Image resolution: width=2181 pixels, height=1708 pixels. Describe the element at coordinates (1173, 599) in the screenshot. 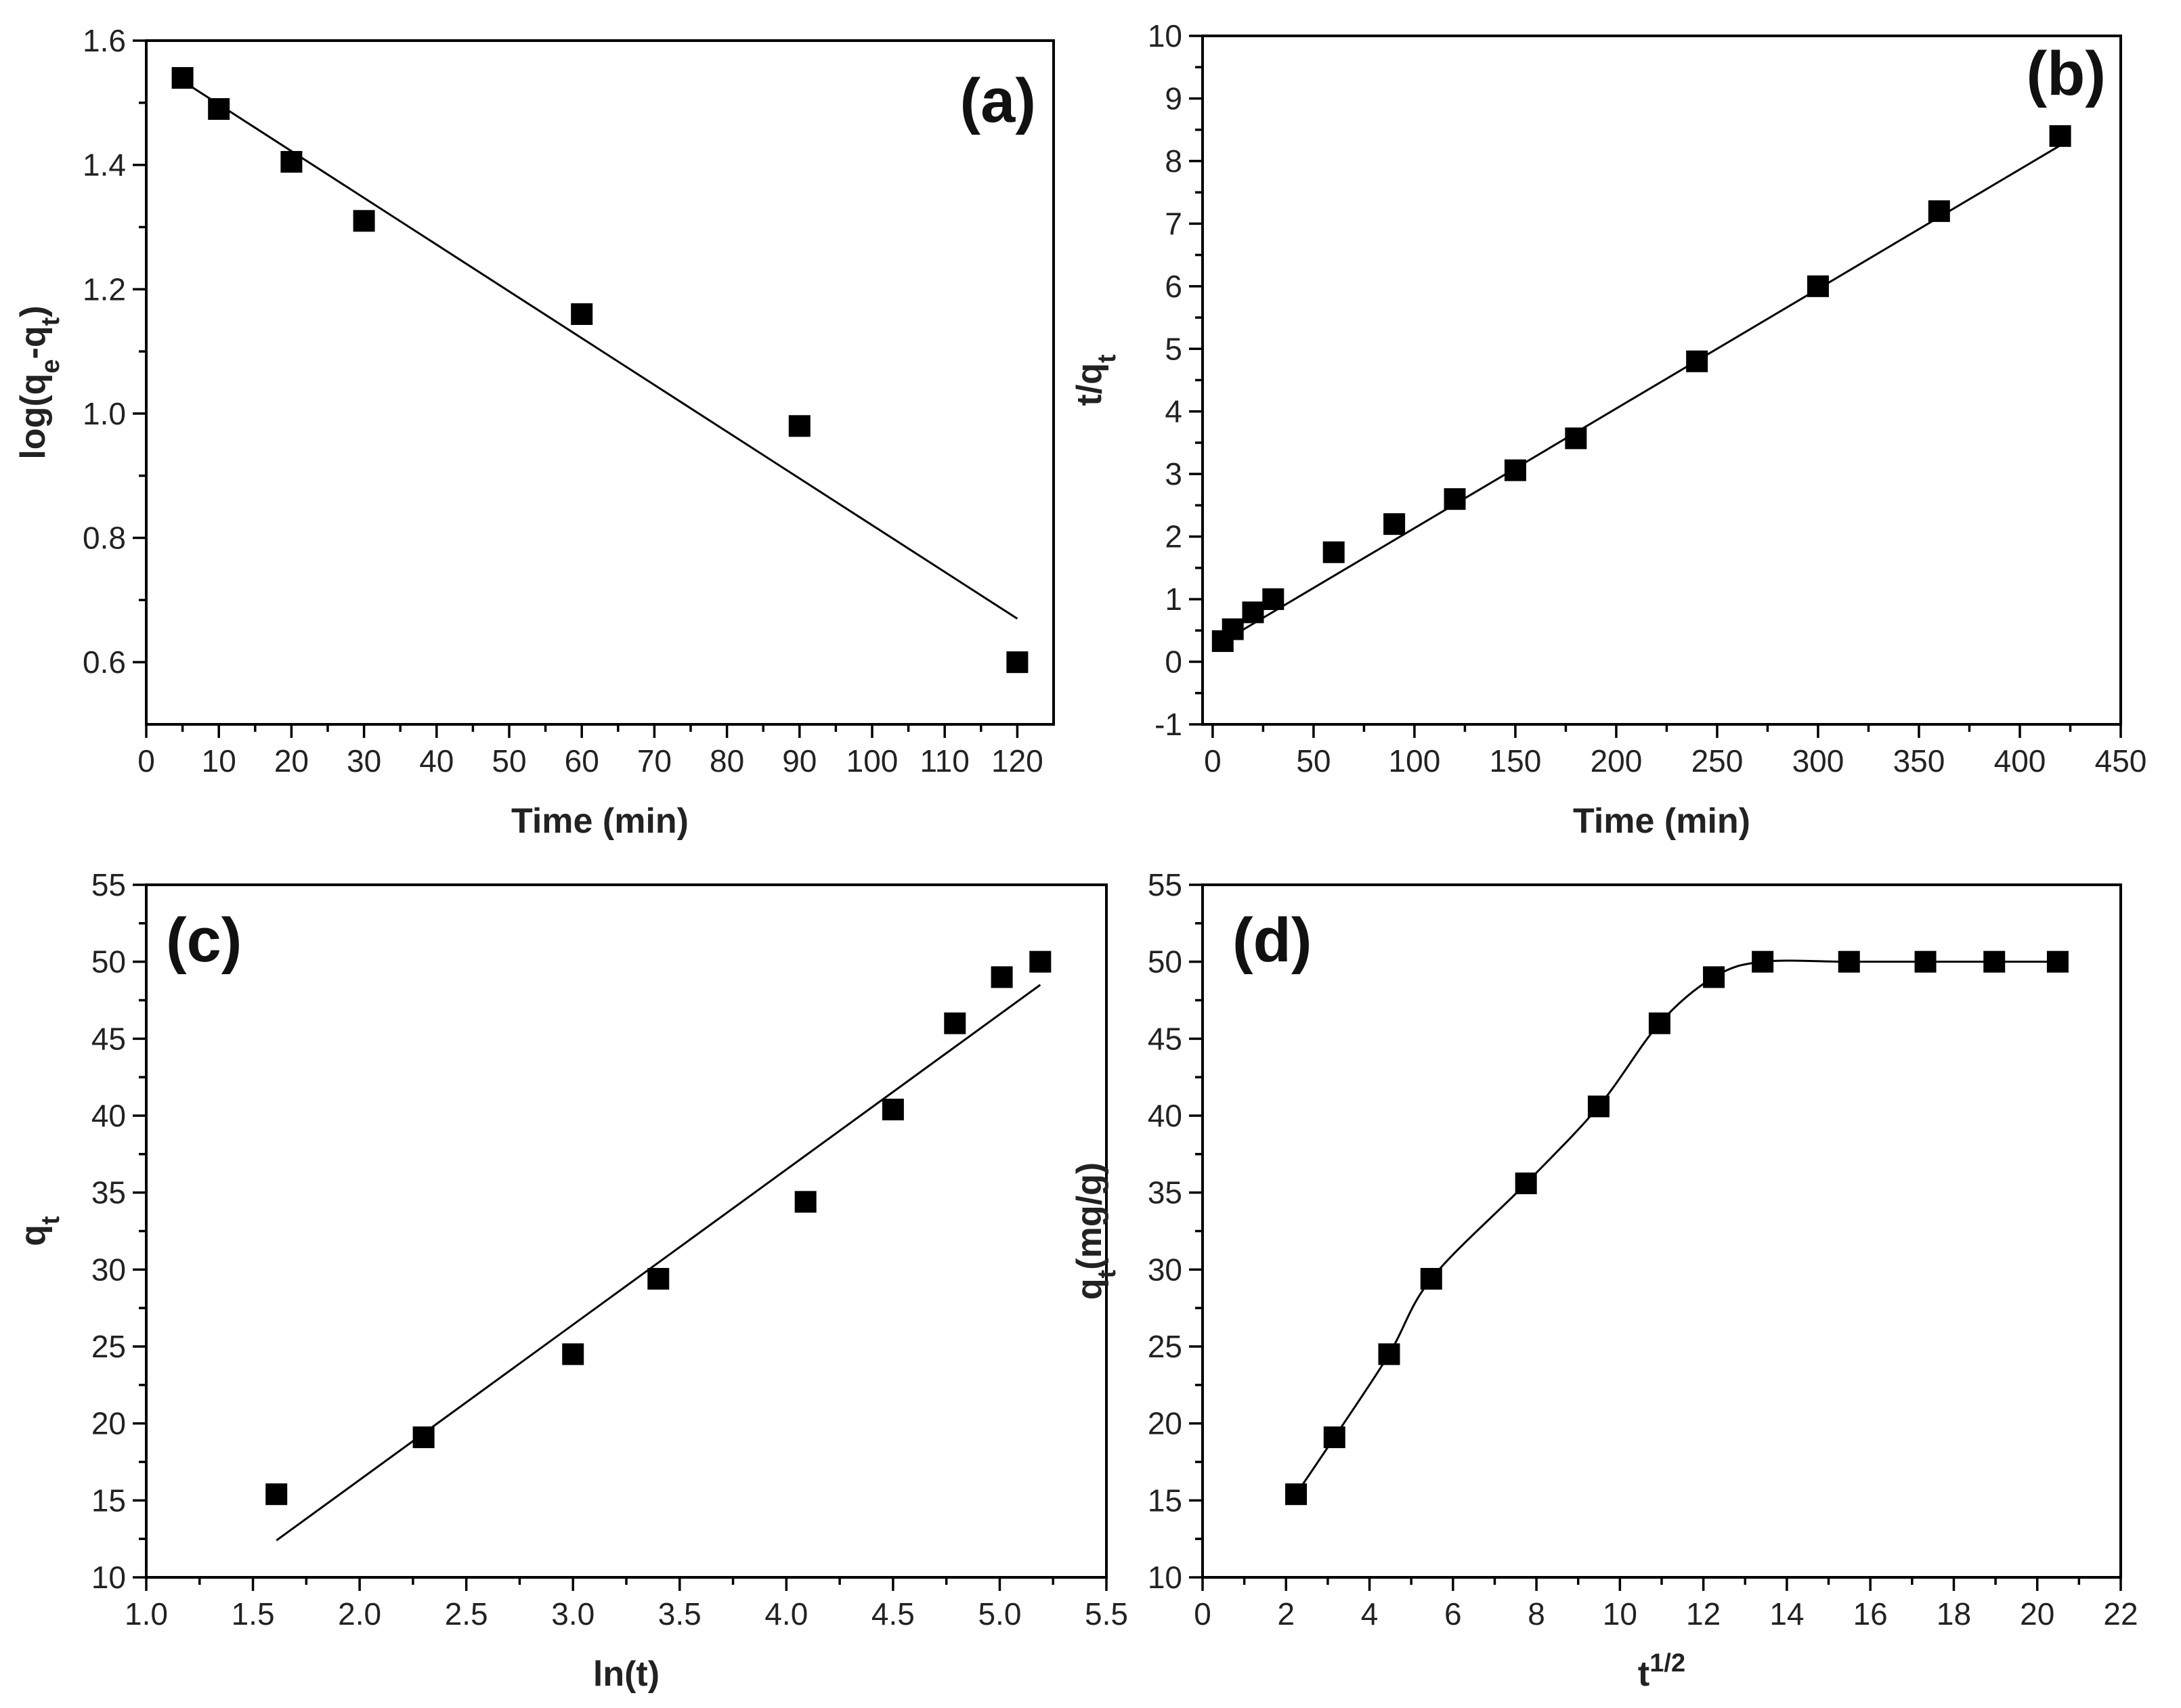

I see `y-tick-label: 1` at that location.